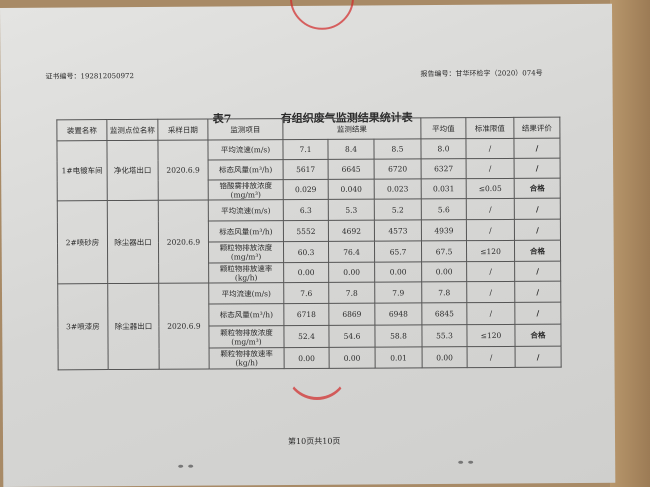 This screenshot has height=487, width=650. What do you see at coordinates (351, 128) in the screenshot?
I see `header-cell: 监测结果` at bounding box center [351, 128].